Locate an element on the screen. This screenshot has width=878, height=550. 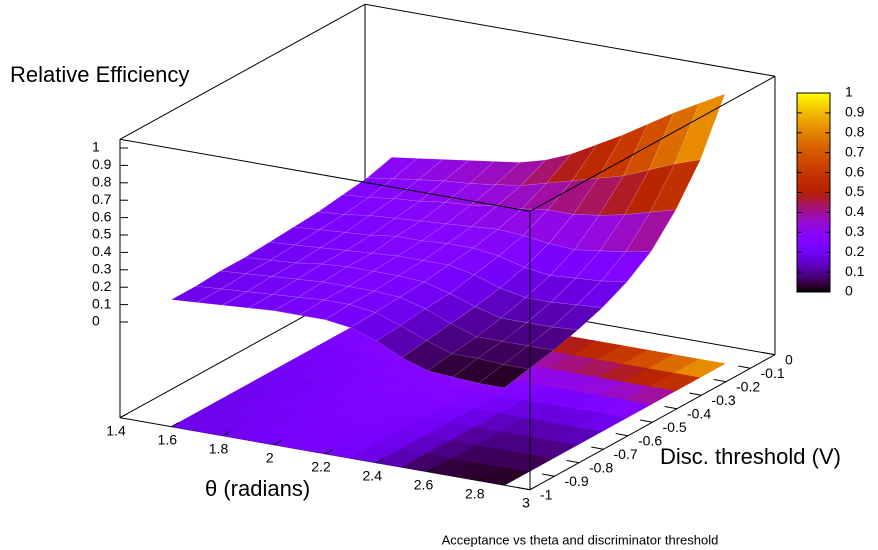
x-tick-label: 1.6 is located at coordinates (168, 439).